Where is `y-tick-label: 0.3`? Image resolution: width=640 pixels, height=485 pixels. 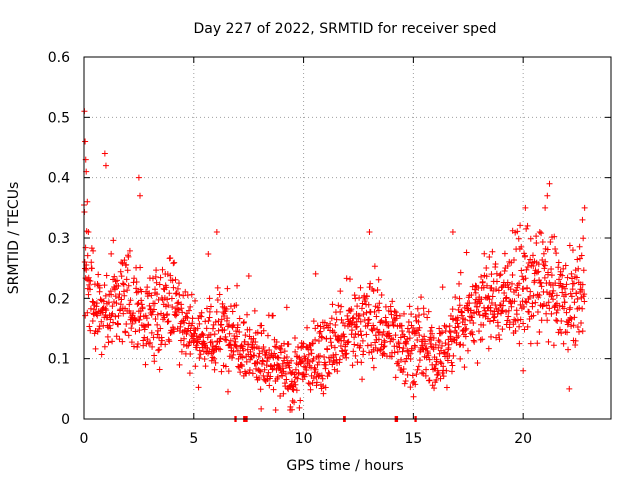
y-tick-label: 0.3 is located at coordinates (59, 239).